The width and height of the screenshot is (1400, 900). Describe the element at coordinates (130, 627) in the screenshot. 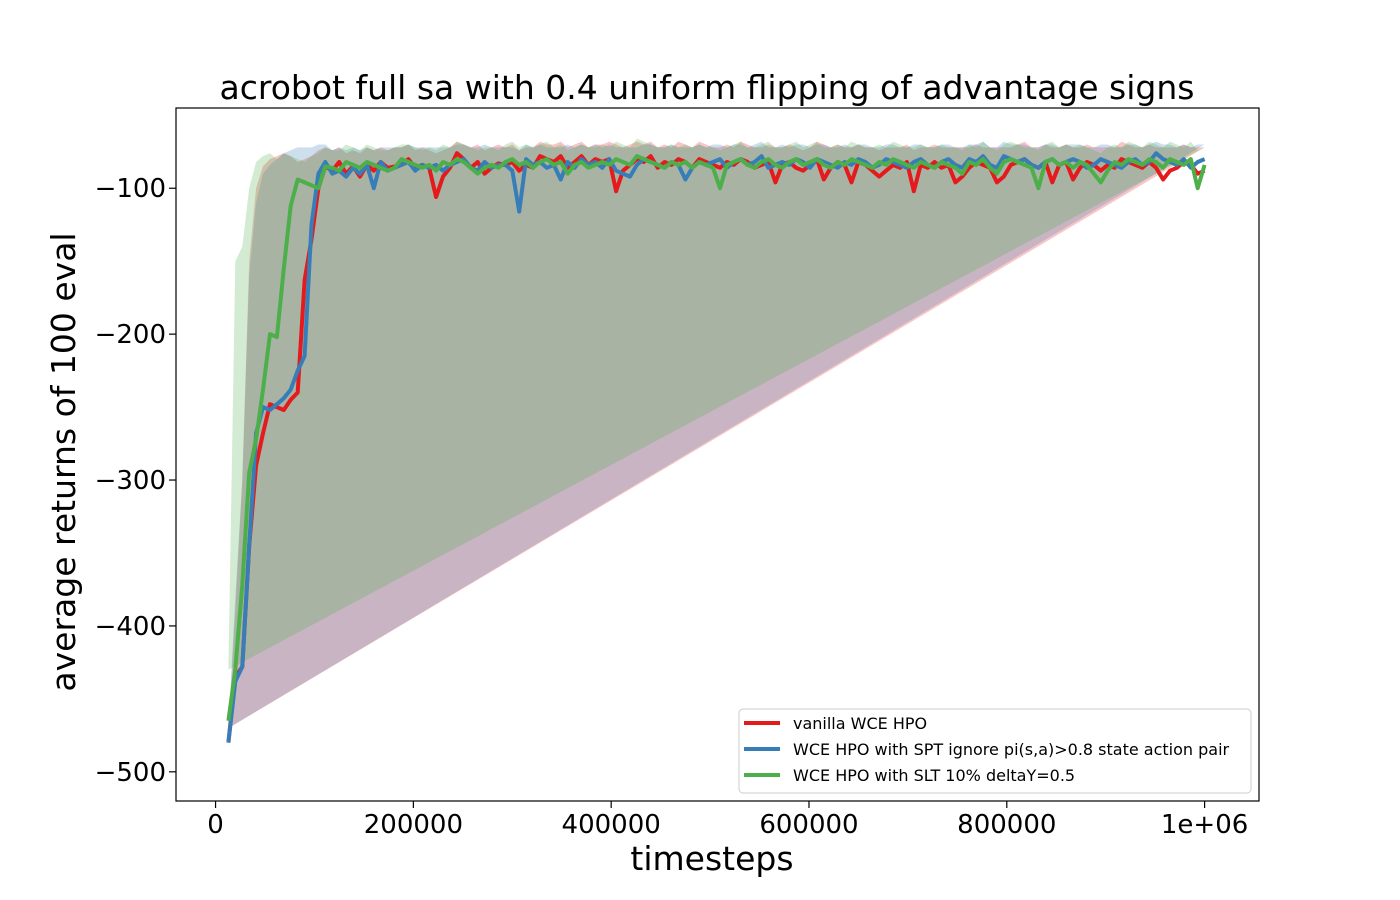

I see `y-tick-label: −400` at that location.